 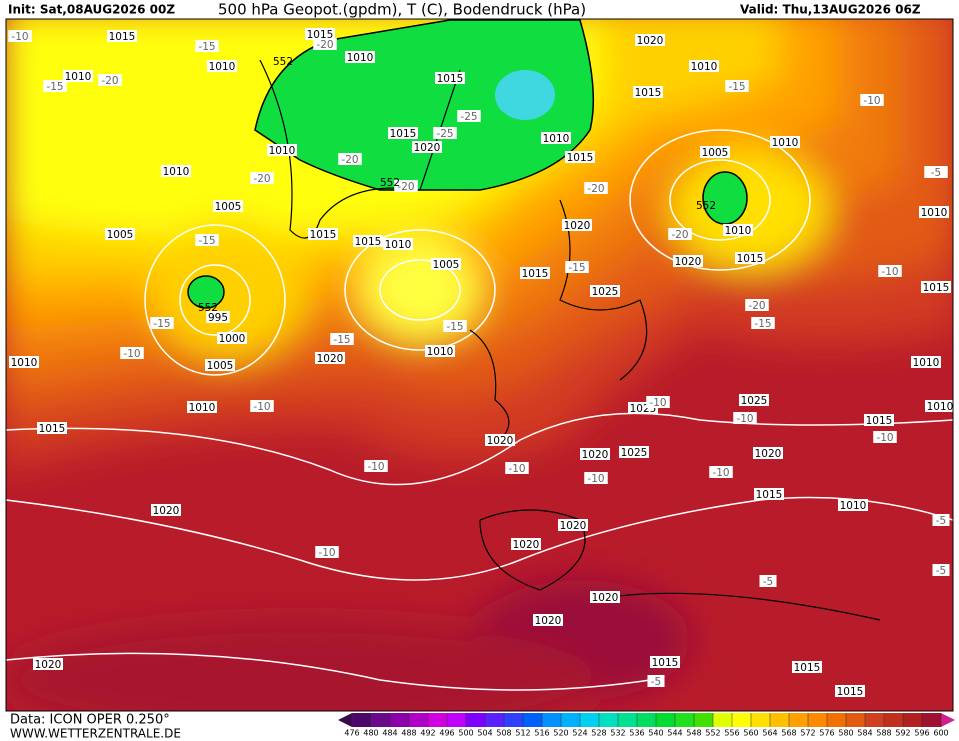 I want to click on colorbar-tick-label: 500, so click(x=465, y=733).